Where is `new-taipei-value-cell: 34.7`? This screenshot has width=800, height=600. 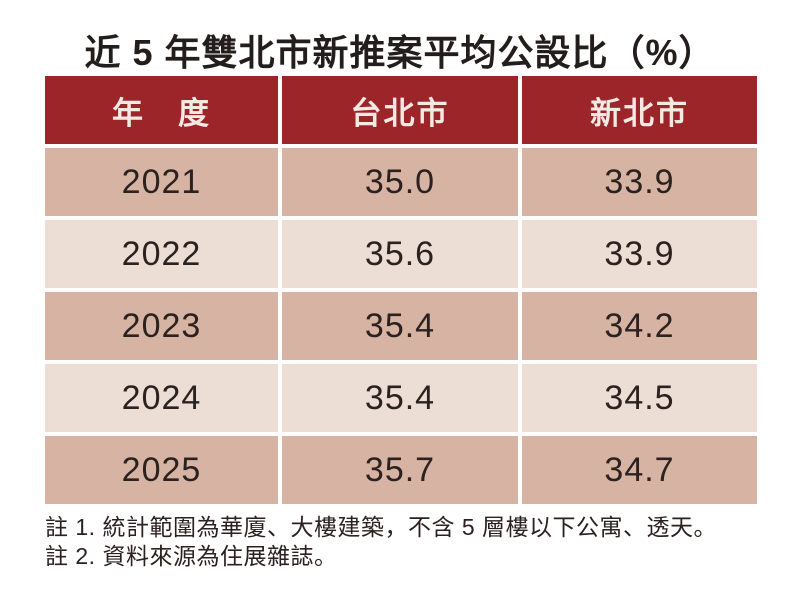
new-taipei-value-cell: 34.7 is located at coordinates (639, 470).